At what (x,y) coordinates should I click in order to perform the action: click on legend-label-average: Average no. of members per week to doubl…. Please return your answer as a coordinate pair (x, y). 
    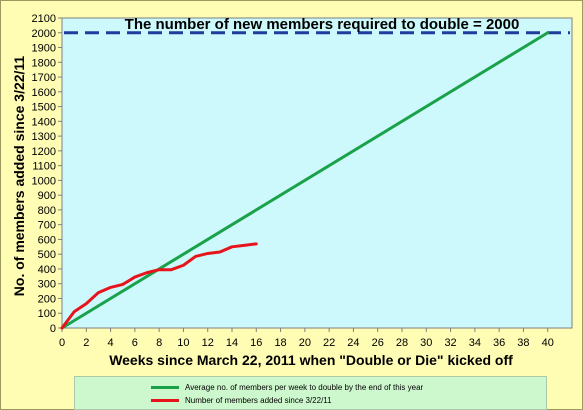
    Looking at the image, I should click on (304, 387).